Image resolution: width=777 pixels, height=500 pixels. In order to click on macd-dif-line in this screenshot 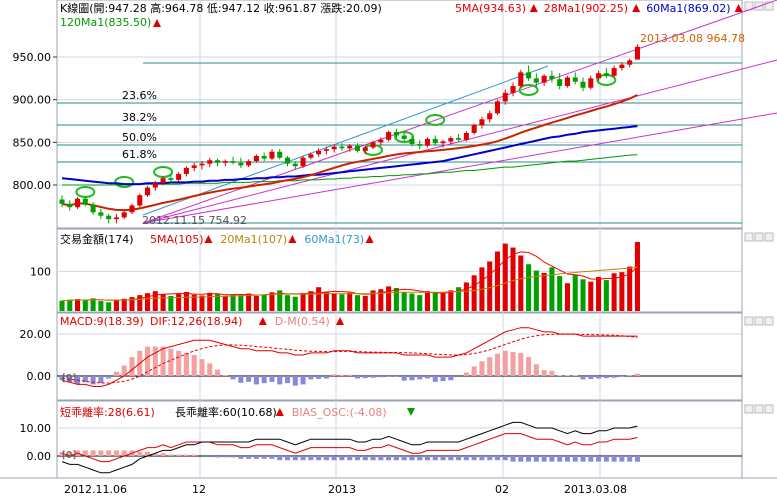, I will do `click(349, 357)`.